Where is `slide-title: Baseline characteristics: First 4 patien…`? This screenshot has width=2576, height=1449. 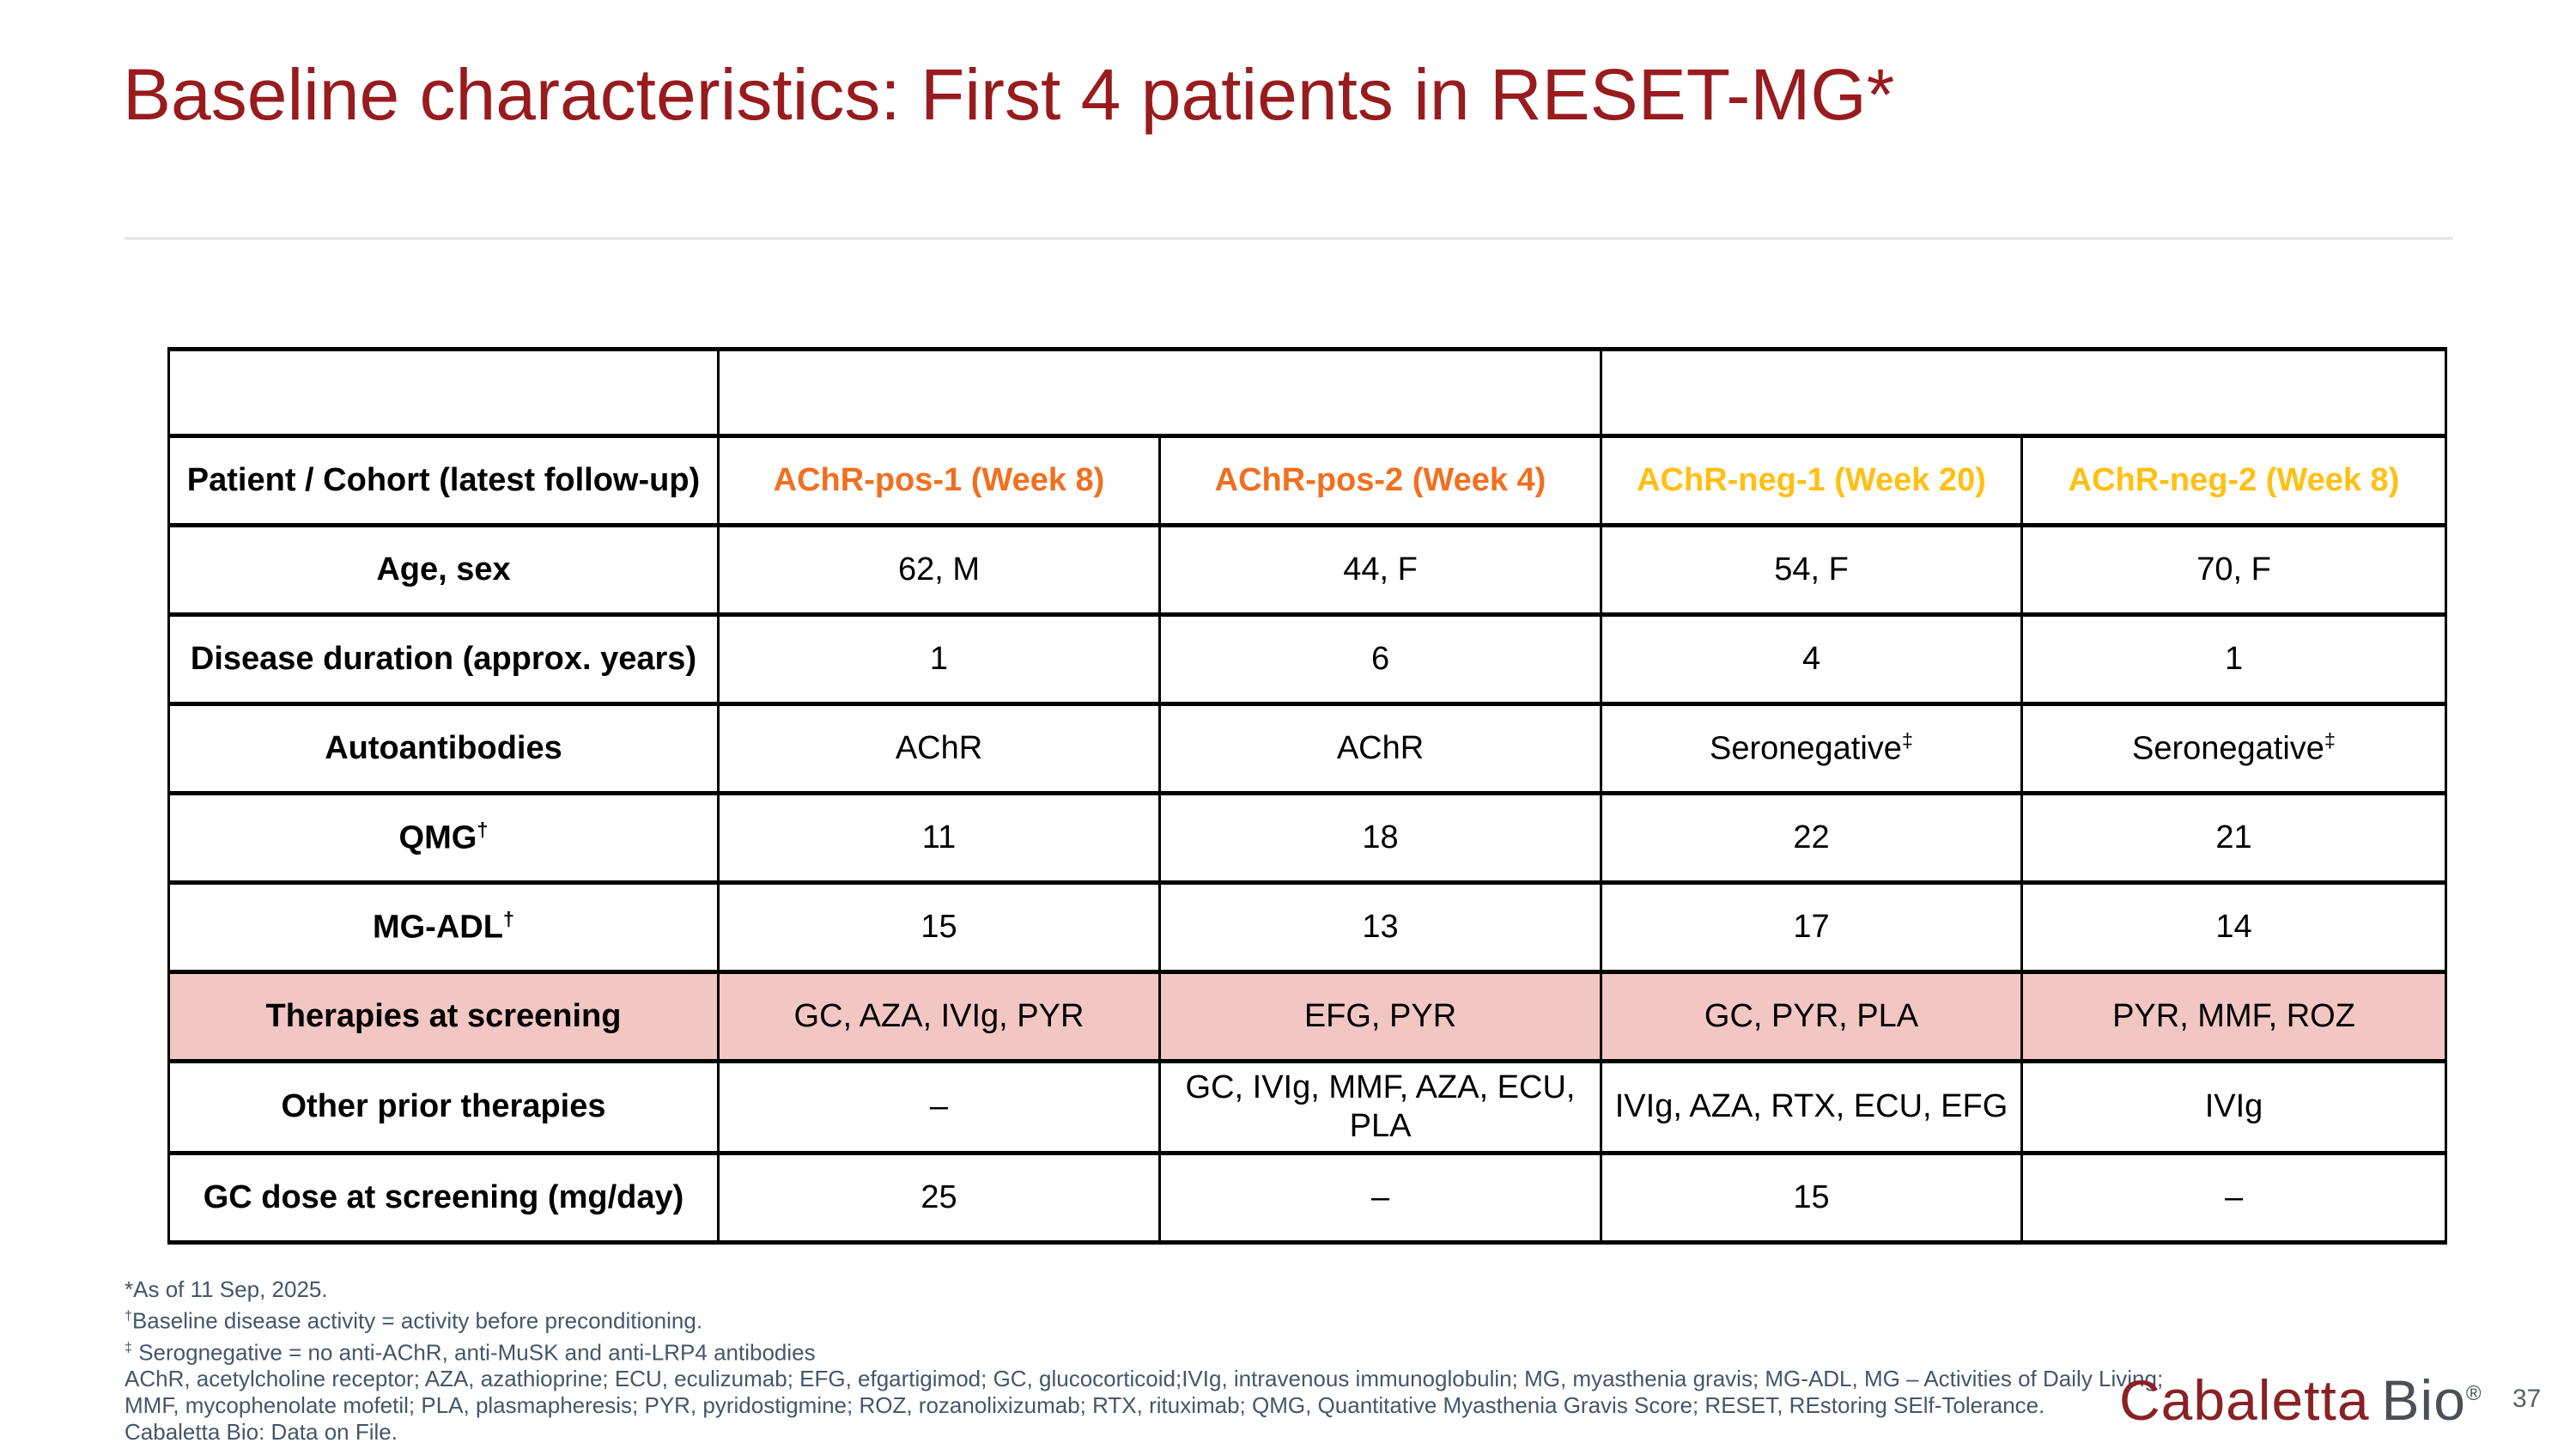 slide-title: Baseline characteristics: First 4 patien… is located at coordinates (1009, 94).